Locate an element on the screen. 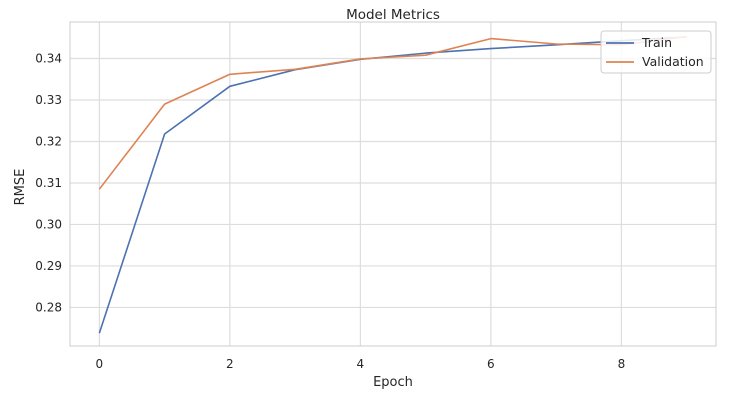 The image size is (737, 406). y-tick-label: 0.33 is located at coordinates (48, 100).